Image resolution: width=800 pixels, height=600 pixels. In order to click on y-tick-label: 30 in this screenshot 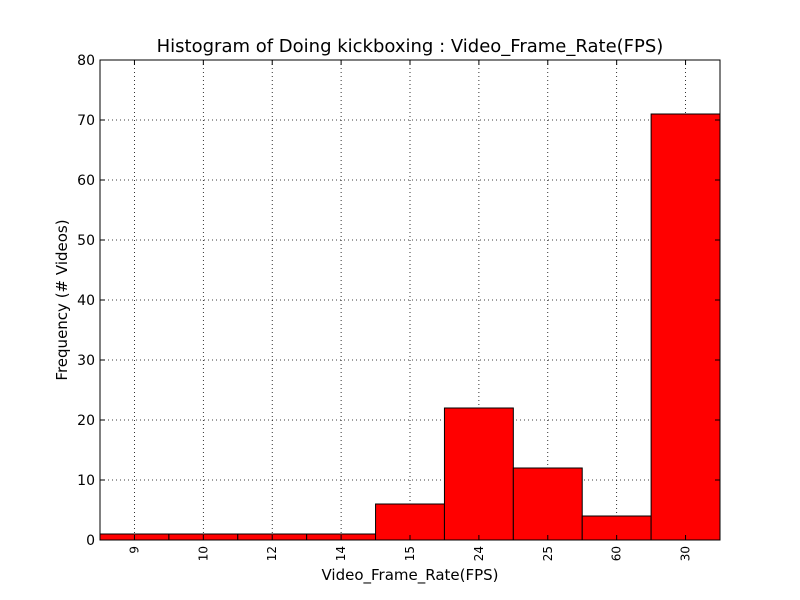, I will do `click(86, 361)`.